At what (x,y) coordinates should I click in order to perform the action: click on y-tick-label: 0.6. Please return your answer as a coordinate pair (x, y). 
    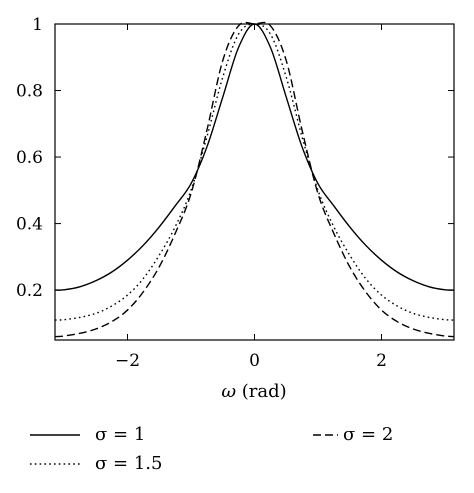
    Looking at the image, I should click on (29, 158).